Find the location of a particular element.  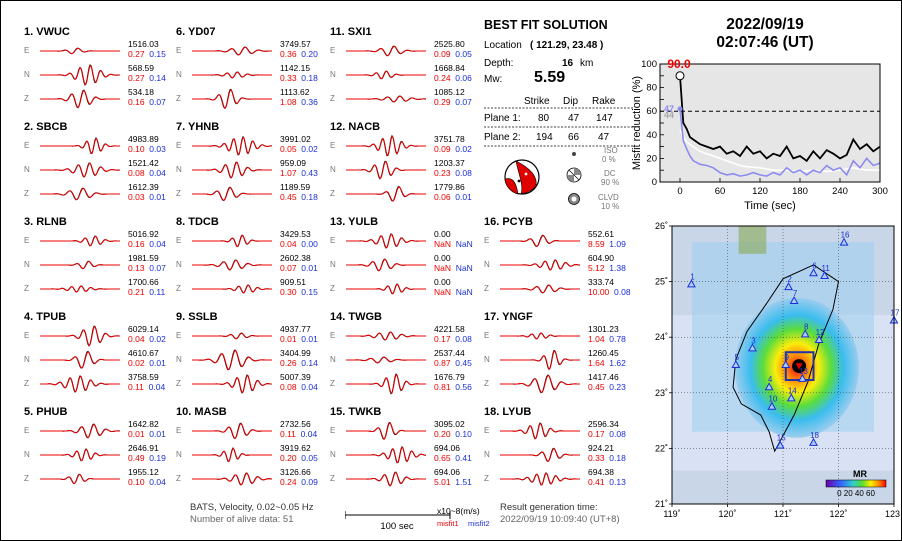

plane2-rake: 47 is located at coordinates (604, 137).